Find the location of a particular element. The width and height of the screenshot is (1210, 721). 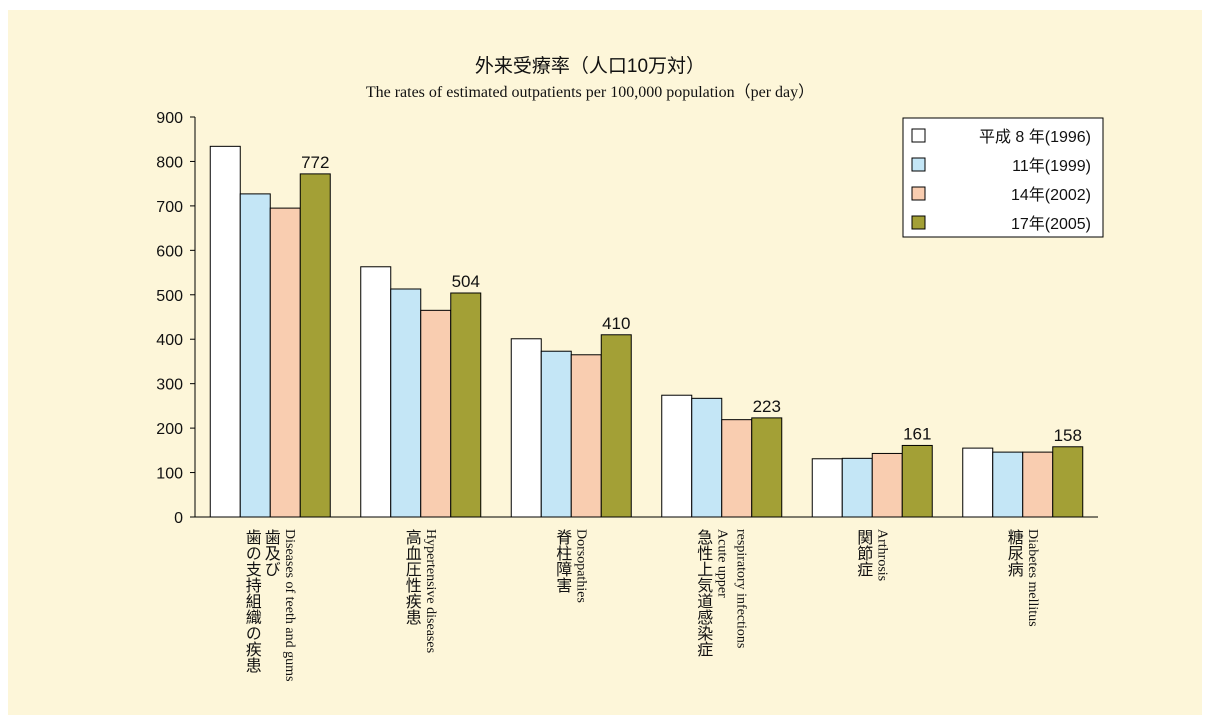

x-tick-label-en: Diseases of teeth and gums is located at coordinates (289, 605).